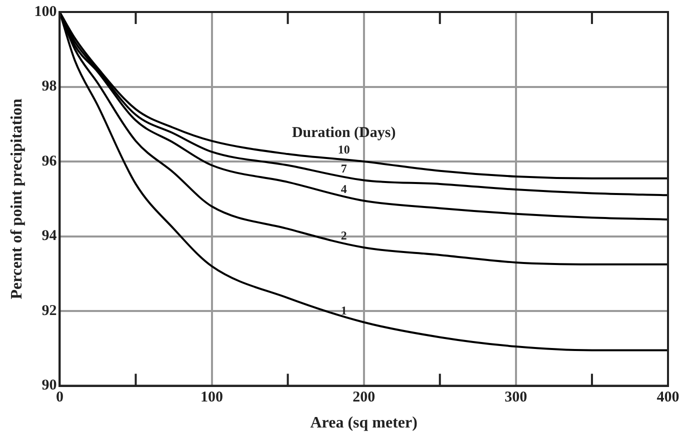 This screenshot has width=684, height=439. Describe the element at coordinates (50, 236) in the screenshot. I see `y-tick-label: 94` at that location.